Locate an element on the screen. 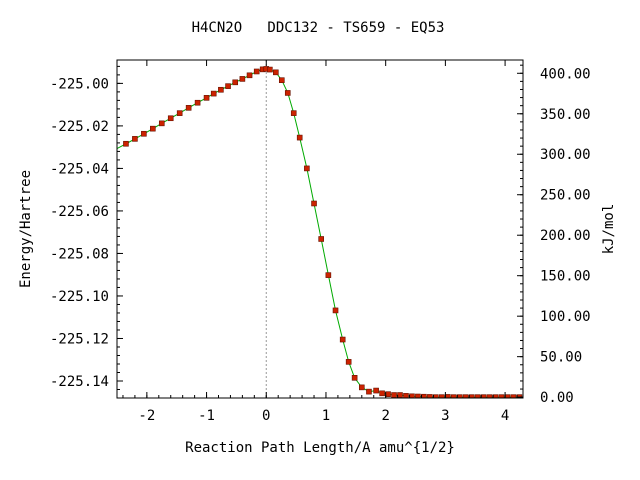 This screenshot has width=640, height=480. y2-tick-label: 150.00 is located at coordinates (565, 277).